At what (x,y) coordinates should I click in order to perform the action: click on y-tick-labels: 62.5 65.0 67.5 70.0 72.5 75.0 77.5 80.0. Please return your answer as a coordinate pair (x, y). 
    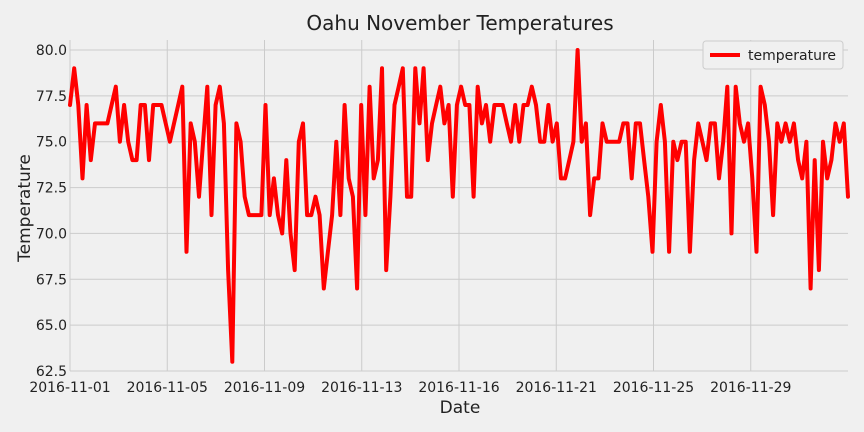
    Looking at the image, I should click on (51, 211).